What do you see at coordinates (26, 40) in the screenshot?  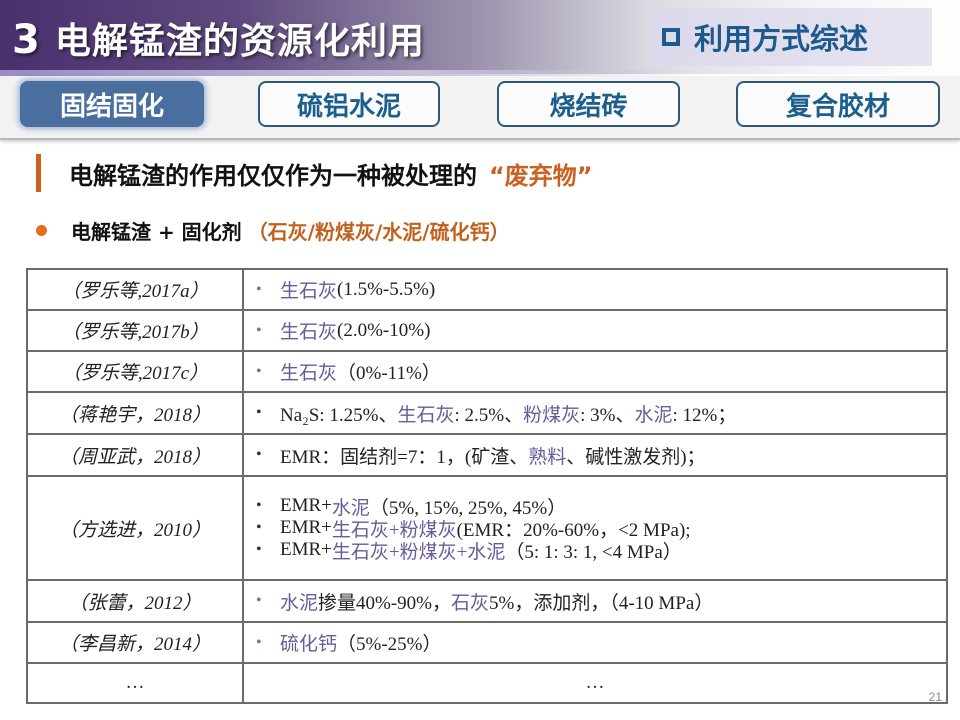 I see `section-number: 3` at bounding box center [26, 40].